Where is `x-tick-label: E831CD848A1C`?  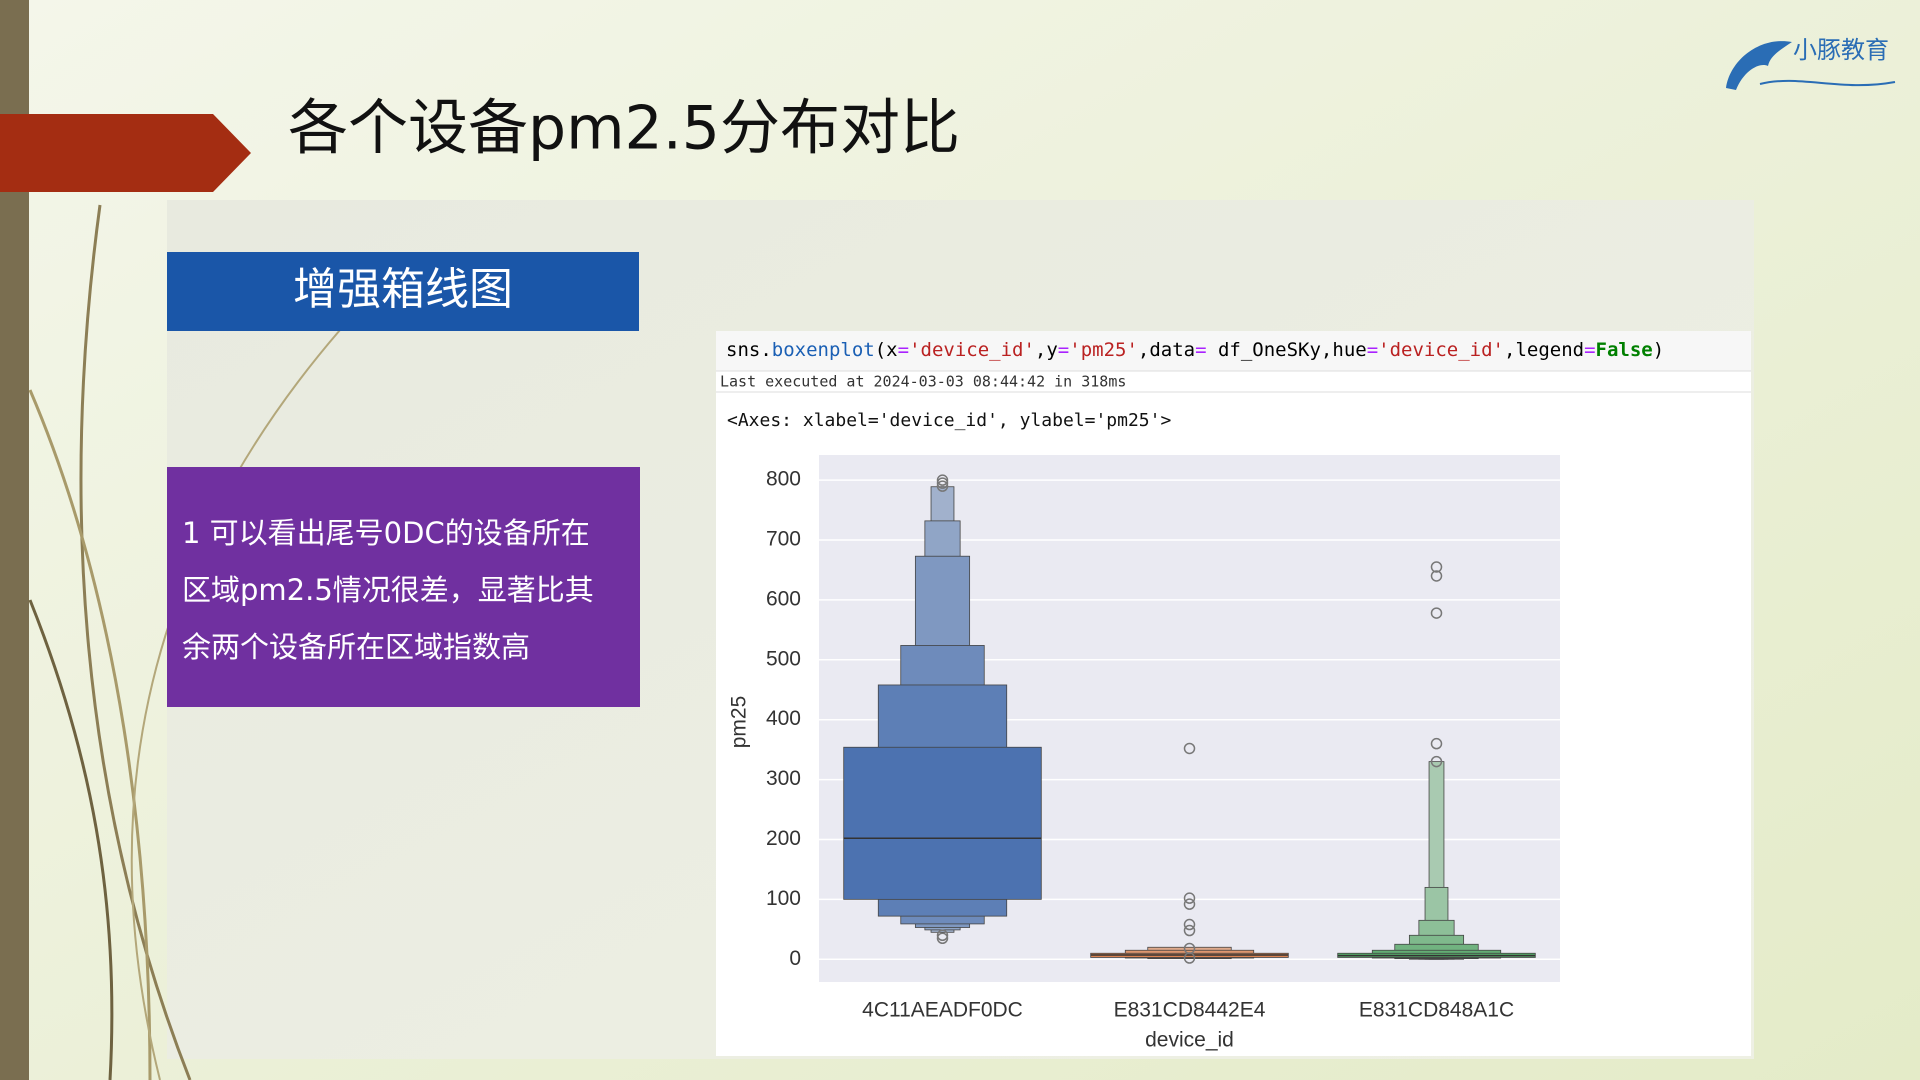 x-tick-label: E831CD848A1C is located at coordinates (1436, 1010).